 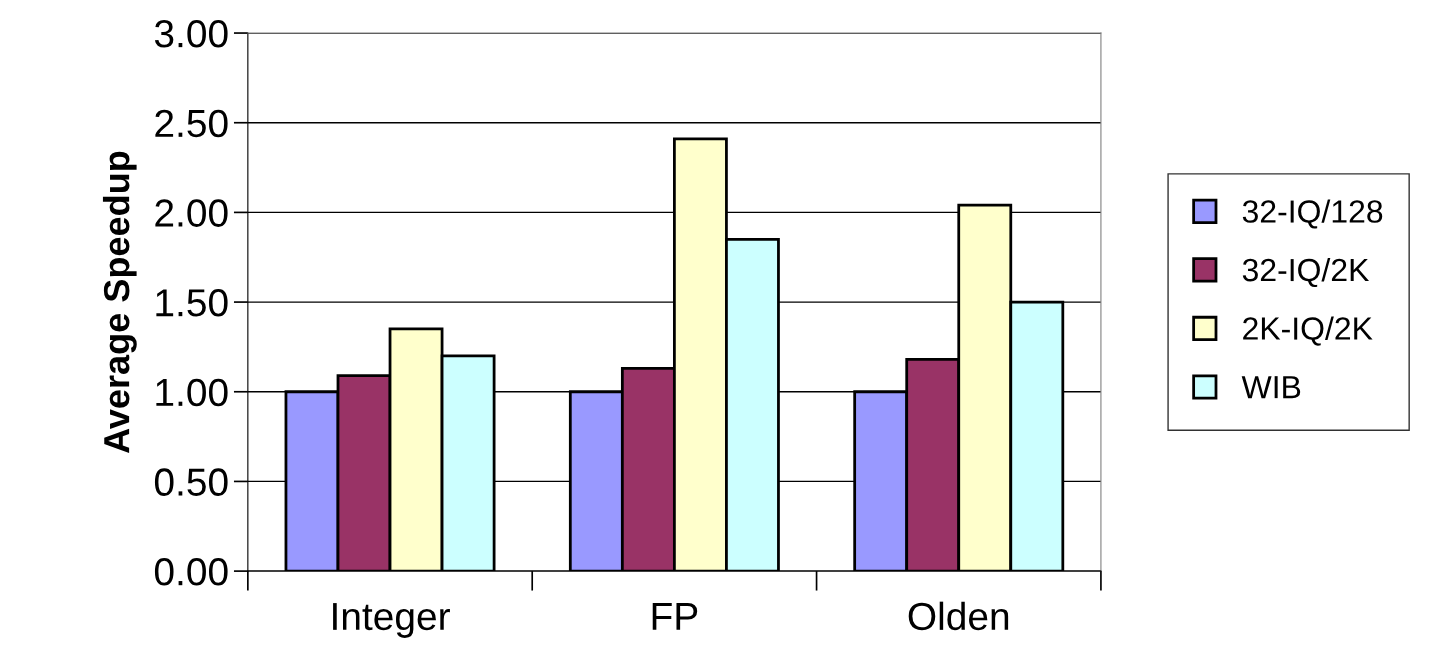 I want to click on x-tick-label: Integer, so click(x=391, y=620).